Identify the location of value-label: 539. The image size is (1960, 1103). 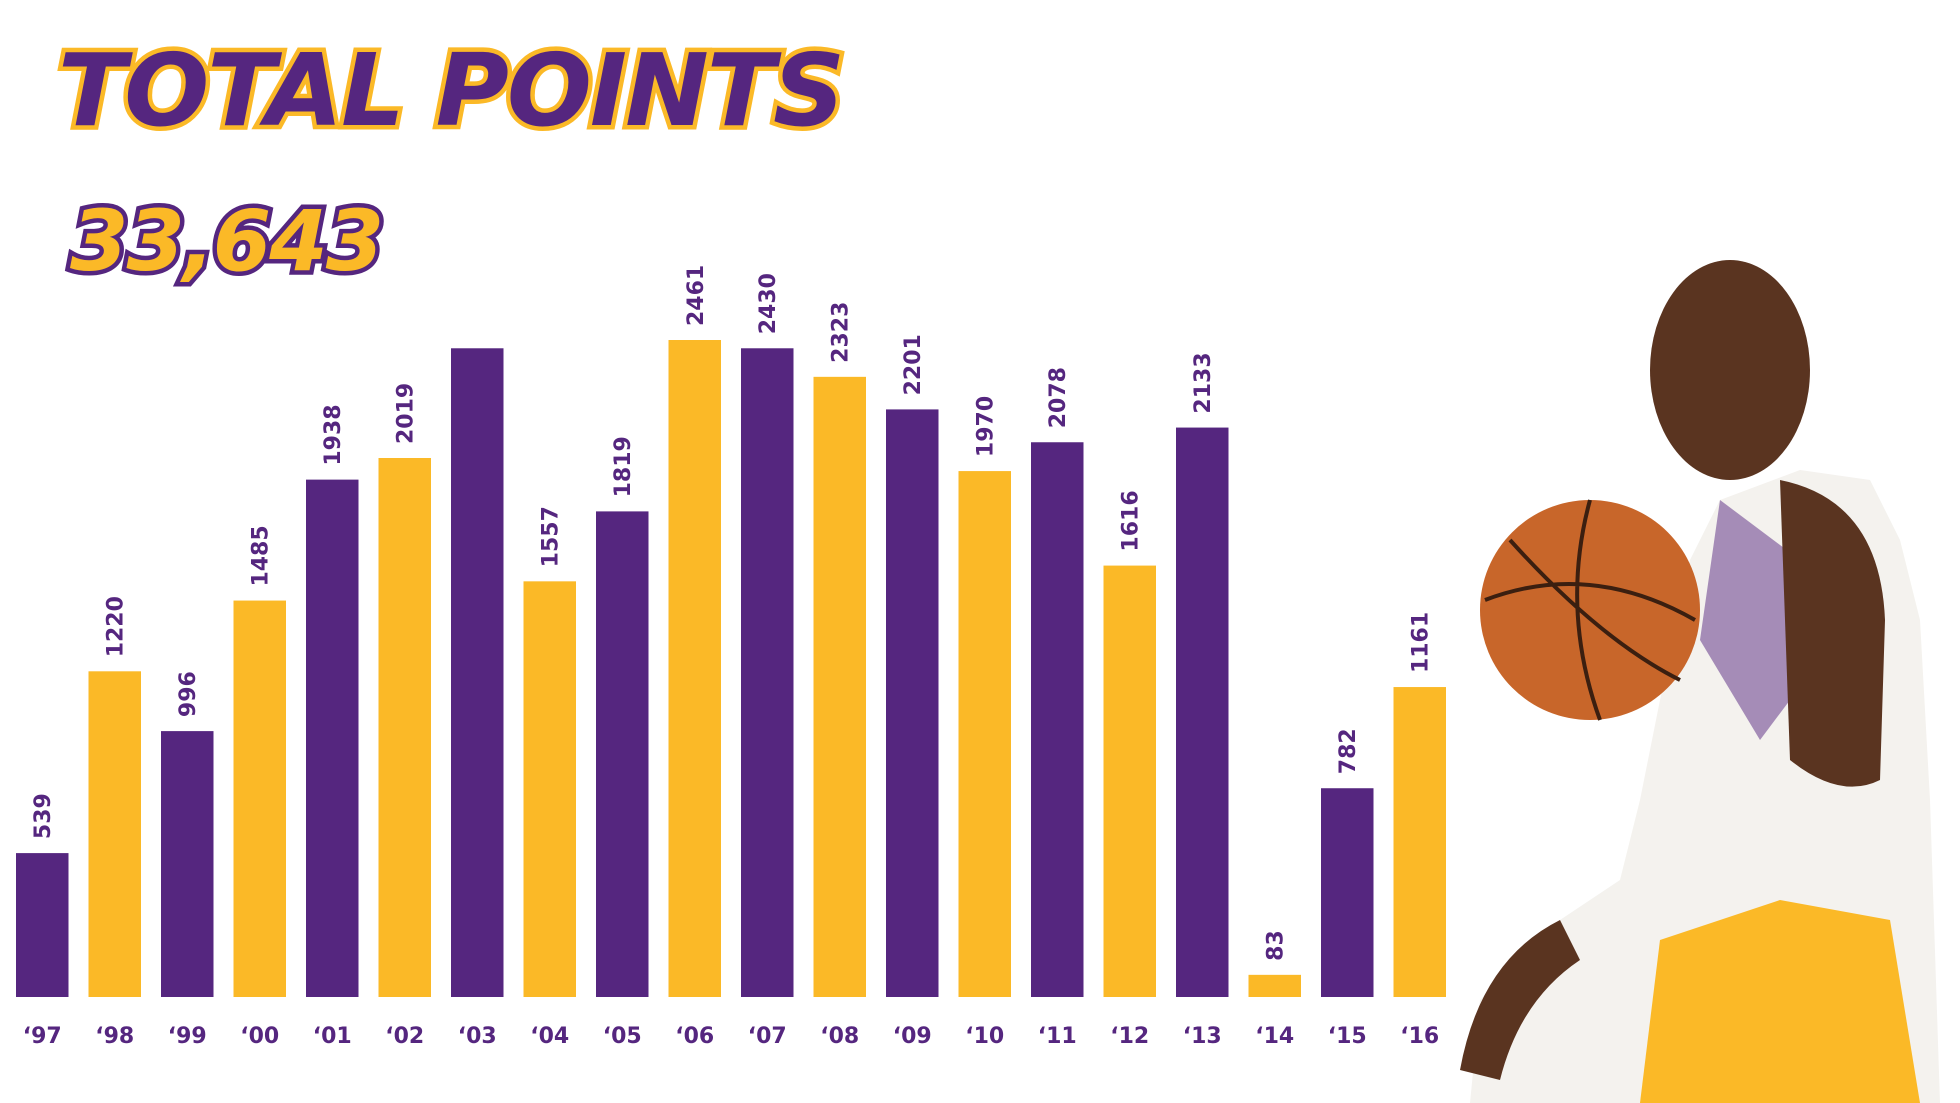
(43, 816).